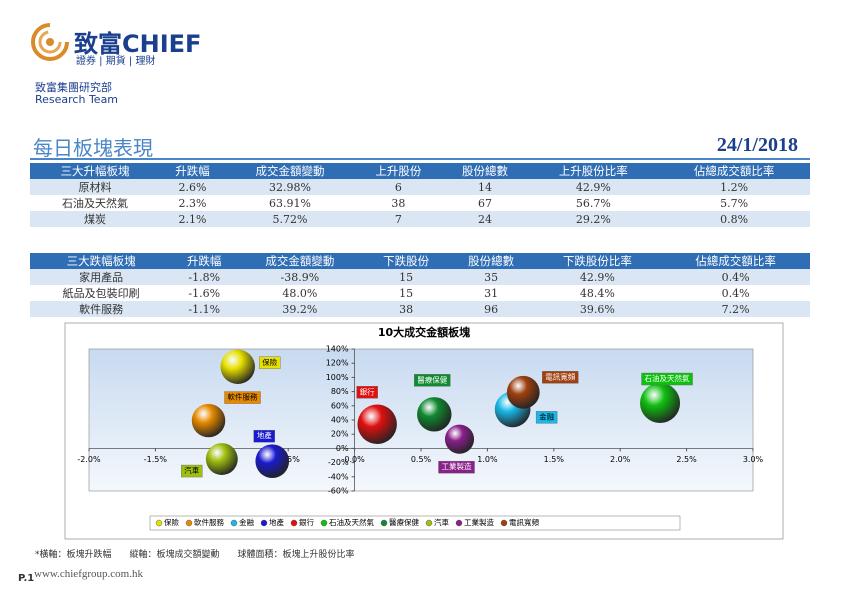  What do you see at coordinates (340, 405) in the screenshot?
I see `y-tick-label: 60%` at bounding box center [340, 405].